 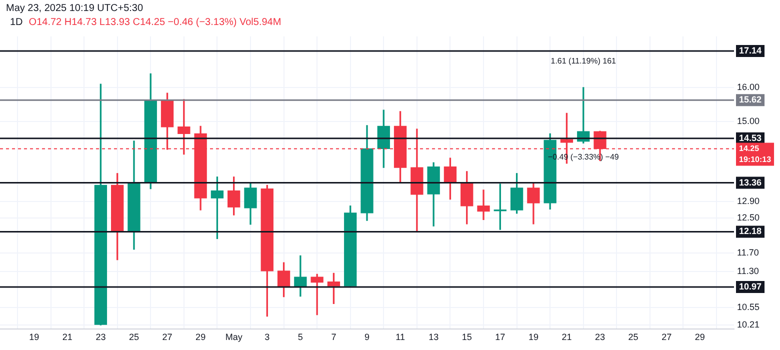 I want to click on x-tick-label: 3, so click(x=267, y=337).